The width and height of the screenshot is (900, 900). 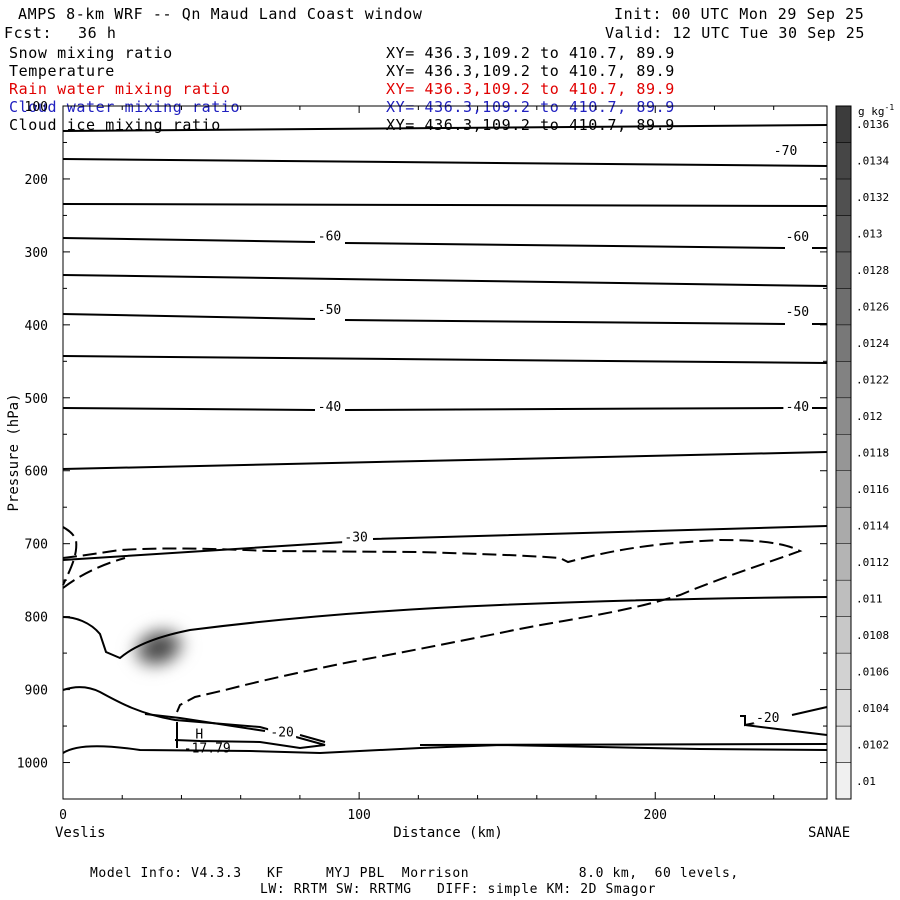 What do you see at coordinates (448, 833) in the screenshot?
I see `x-axis-title: Distance (km)` at bounding box center [448, 833].